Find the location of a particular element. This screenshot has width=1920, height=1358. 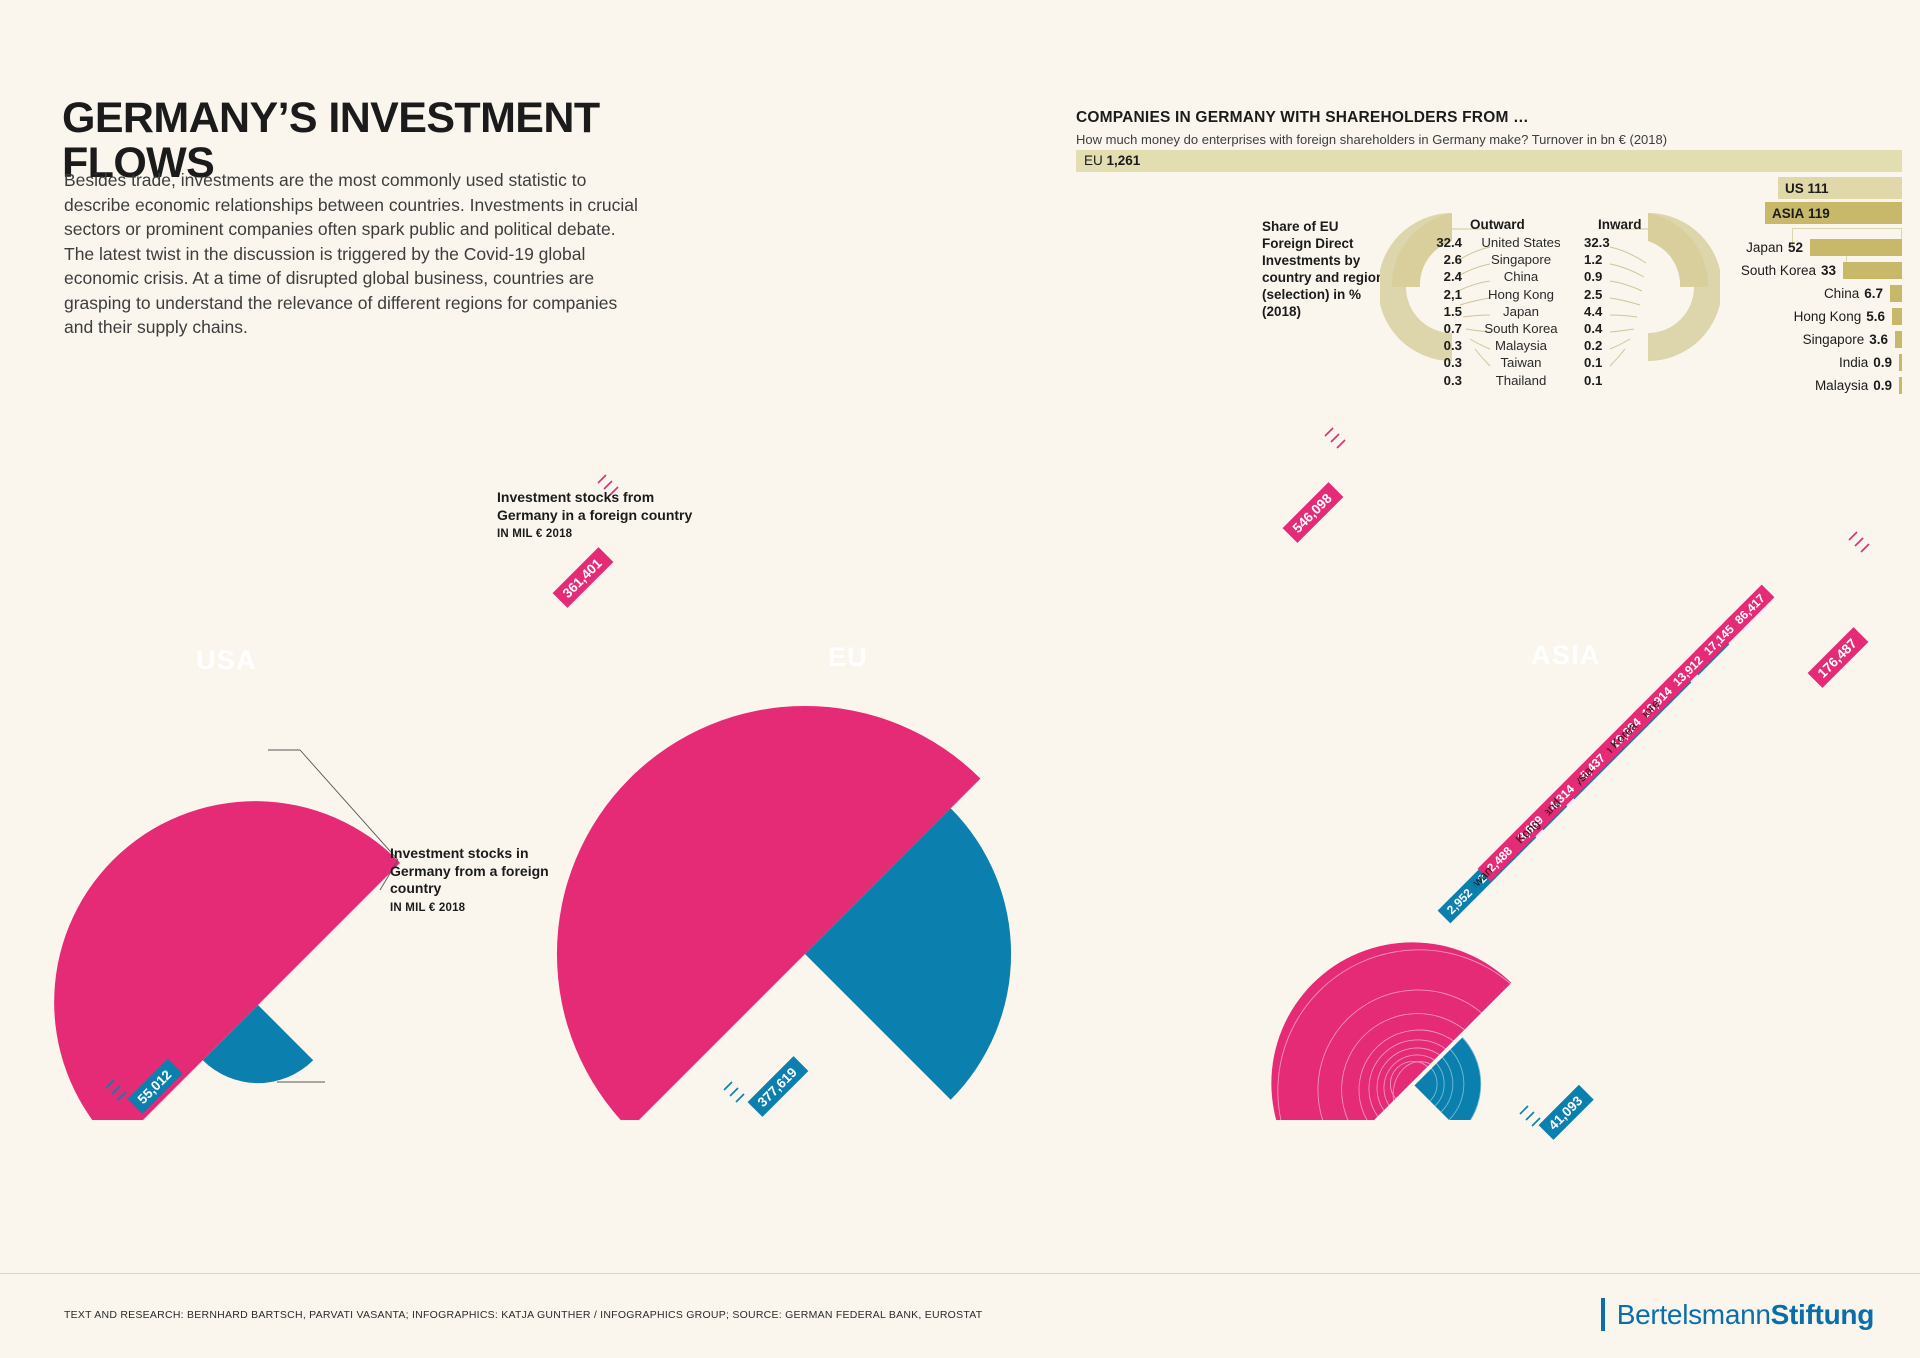

brand-text: BertelsmannStiftung is located at coordinates (1745, 1314).